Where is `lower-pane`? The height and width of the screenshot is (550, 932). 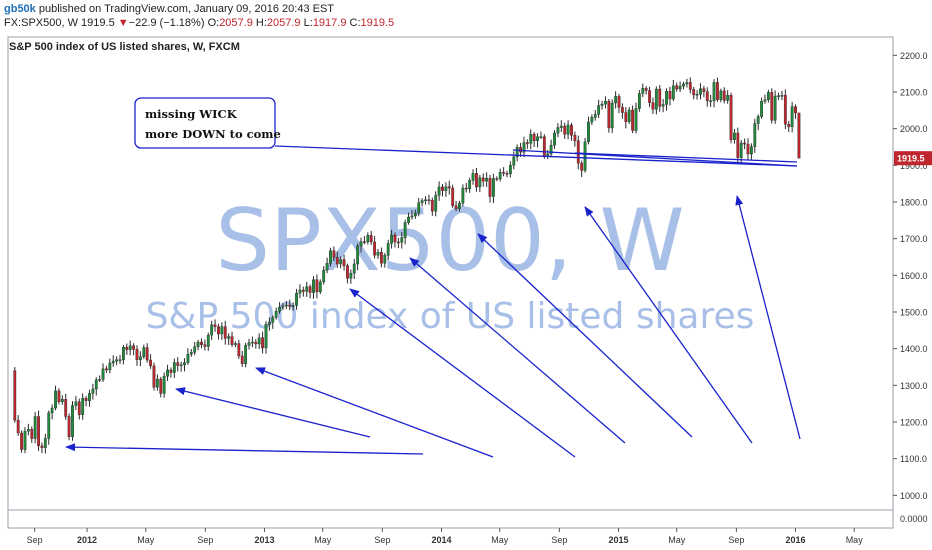 lower-pane is located at coordinates (450, 519).